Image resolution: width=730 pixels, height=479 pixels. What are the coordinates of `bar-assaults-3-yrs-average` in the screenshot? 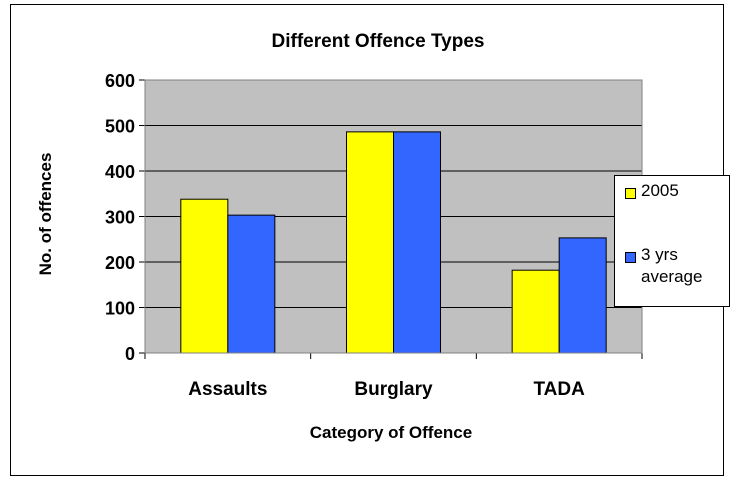 It's located at (251, 284).